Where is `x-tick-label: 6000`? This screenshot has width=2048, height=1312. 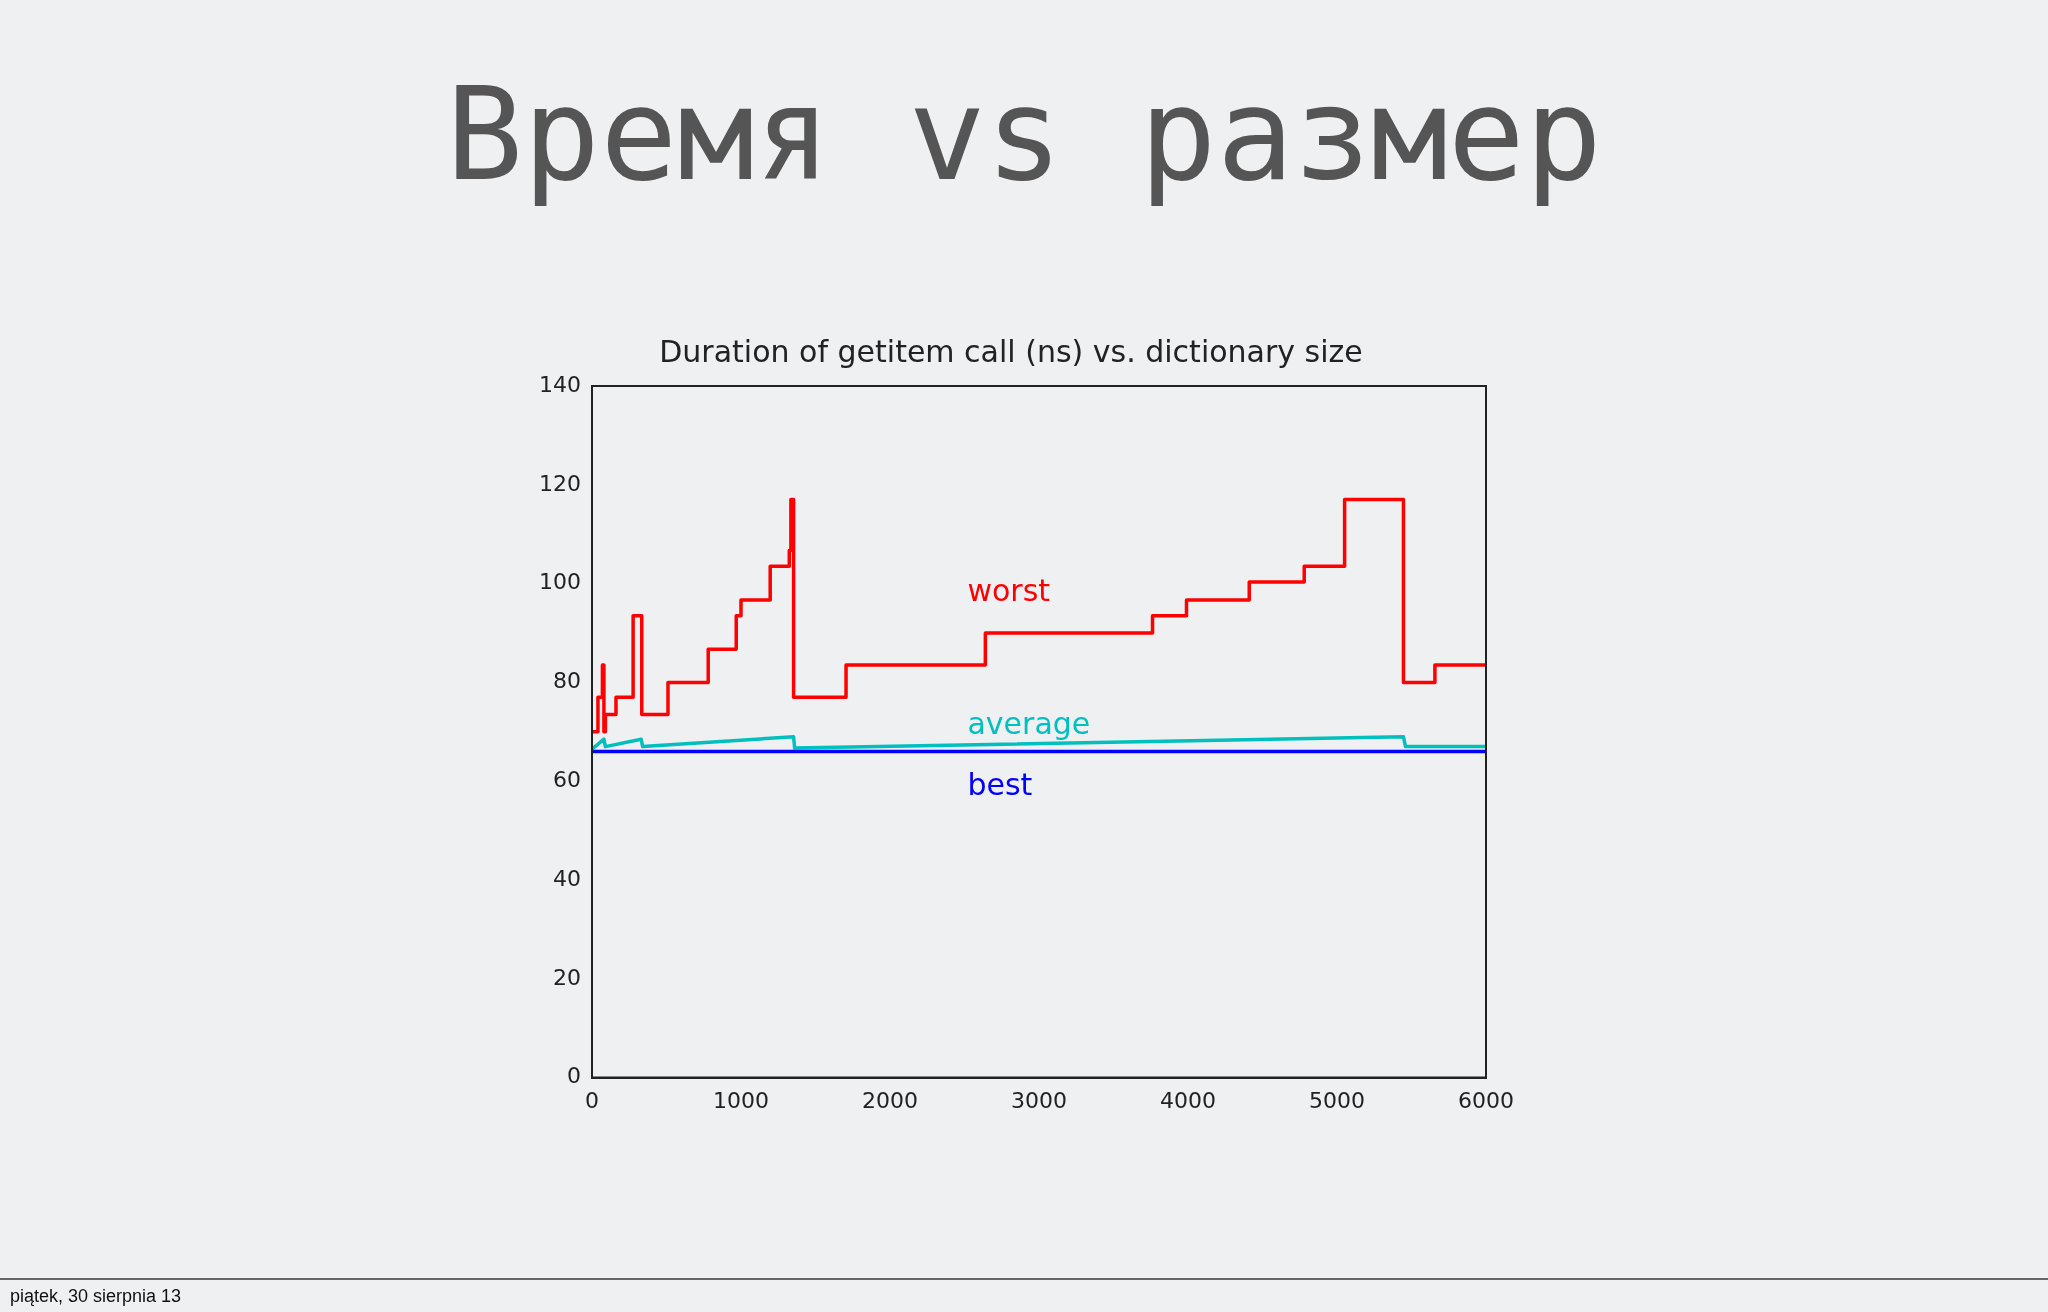 x-tick-label: 6000 is located at coordinates (1486, 1100).